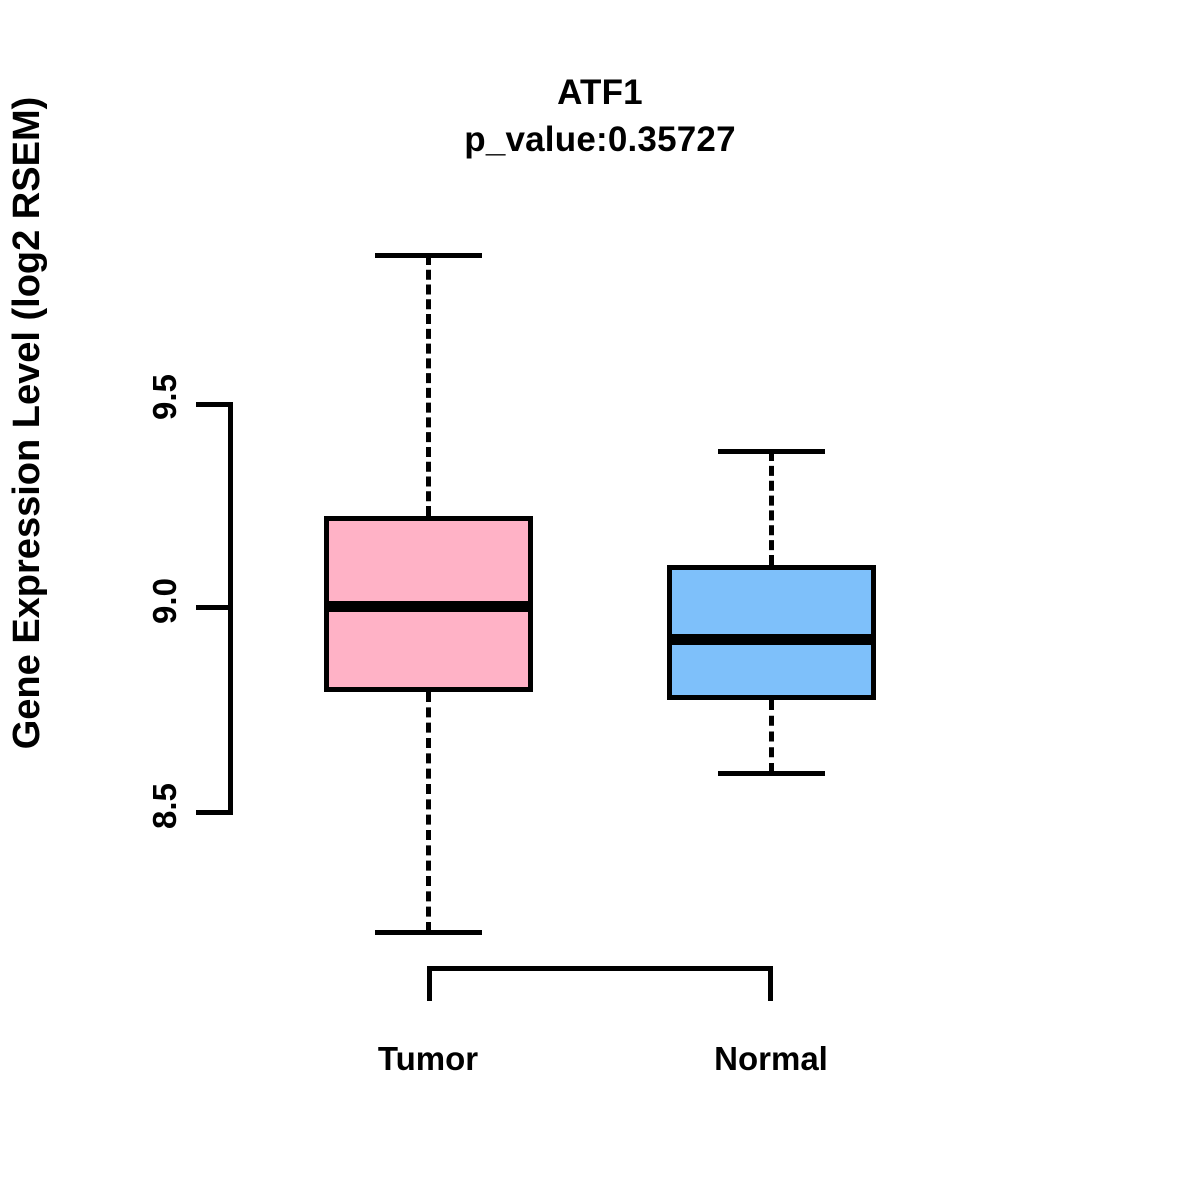 The height and width of the screenshot is (1200, 1200). What do you see at coordinates (771, 639) in the screenshot?
I see `median-line-normal` at bounding box center [771, 639].